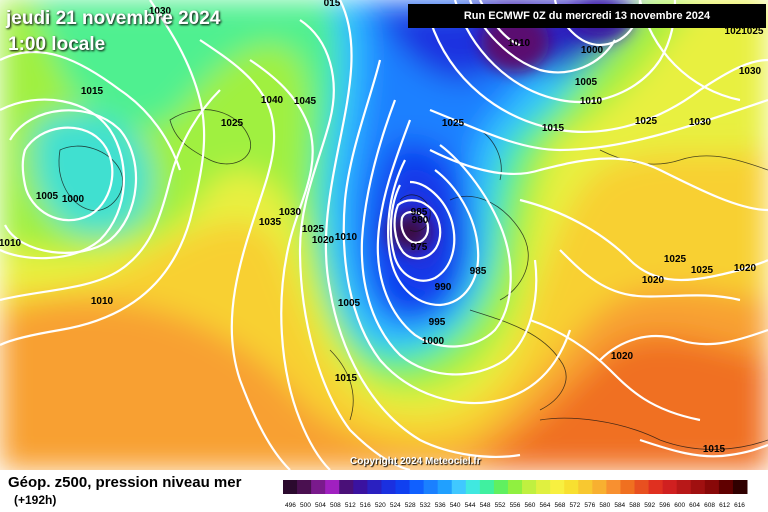 This screenshot has width=768, height=512. What do you see at coordinates (305, 505) in the screenshot?
I see `scale-tick-label: 500` at bounding box center [305, 505].